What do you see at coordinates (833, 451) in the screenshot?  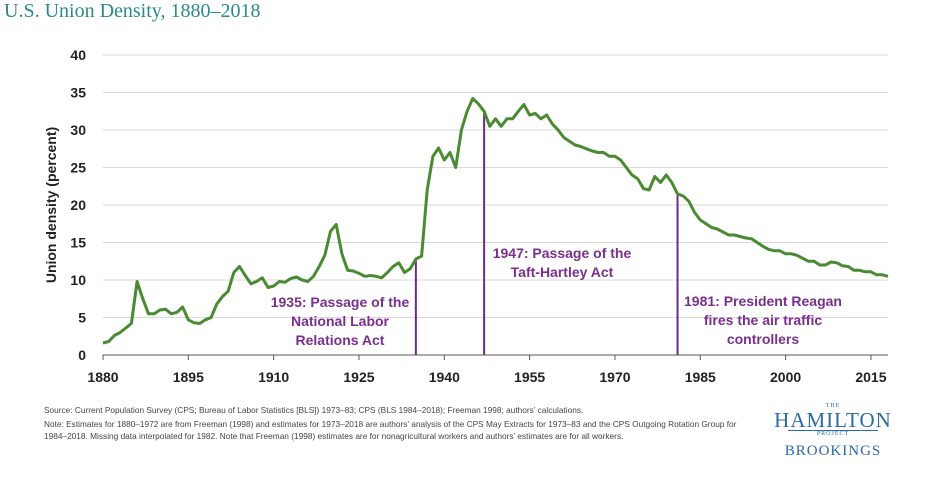 I see `logo-brookings: BROOKINGS` at bounding box center [833, 451].